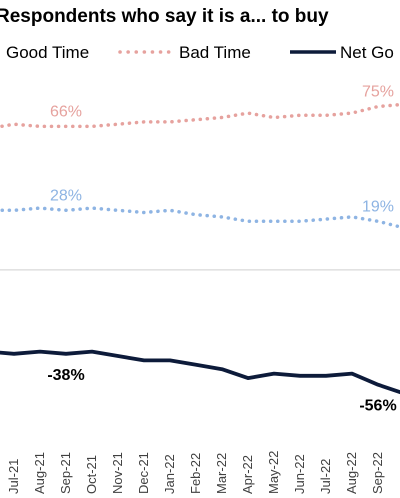 Image resolution: width=400 pixels, height=498 pixels. Describe the element at coordinates (325, 476) in the screenshot. I see `x-tick-label: Jul-22` at that location.